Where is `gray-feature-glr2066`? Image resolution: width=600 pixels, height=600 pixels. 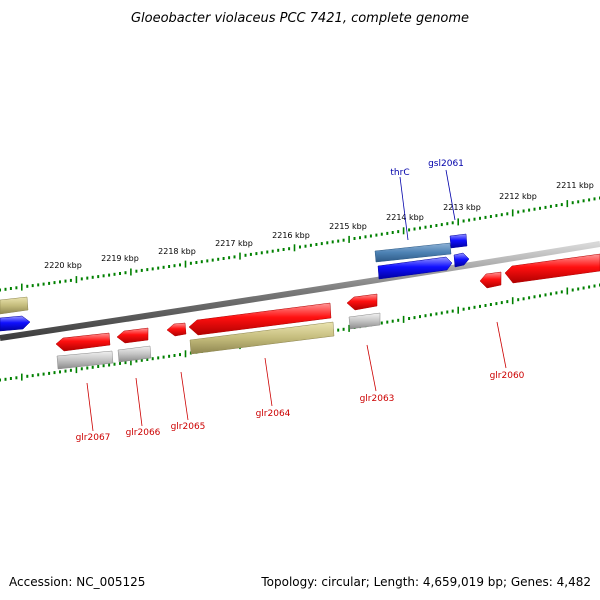 gray-feature-glr2066 is located at coordinates (134, 354).